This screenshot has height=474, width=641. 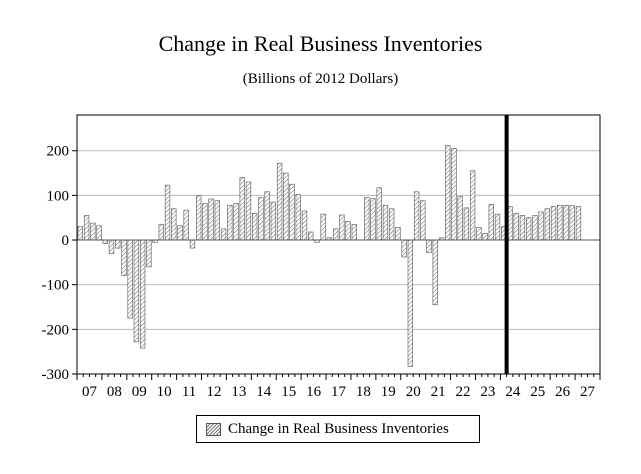 I want to click on x-tick-label: 24, so click(x=513, y=392).